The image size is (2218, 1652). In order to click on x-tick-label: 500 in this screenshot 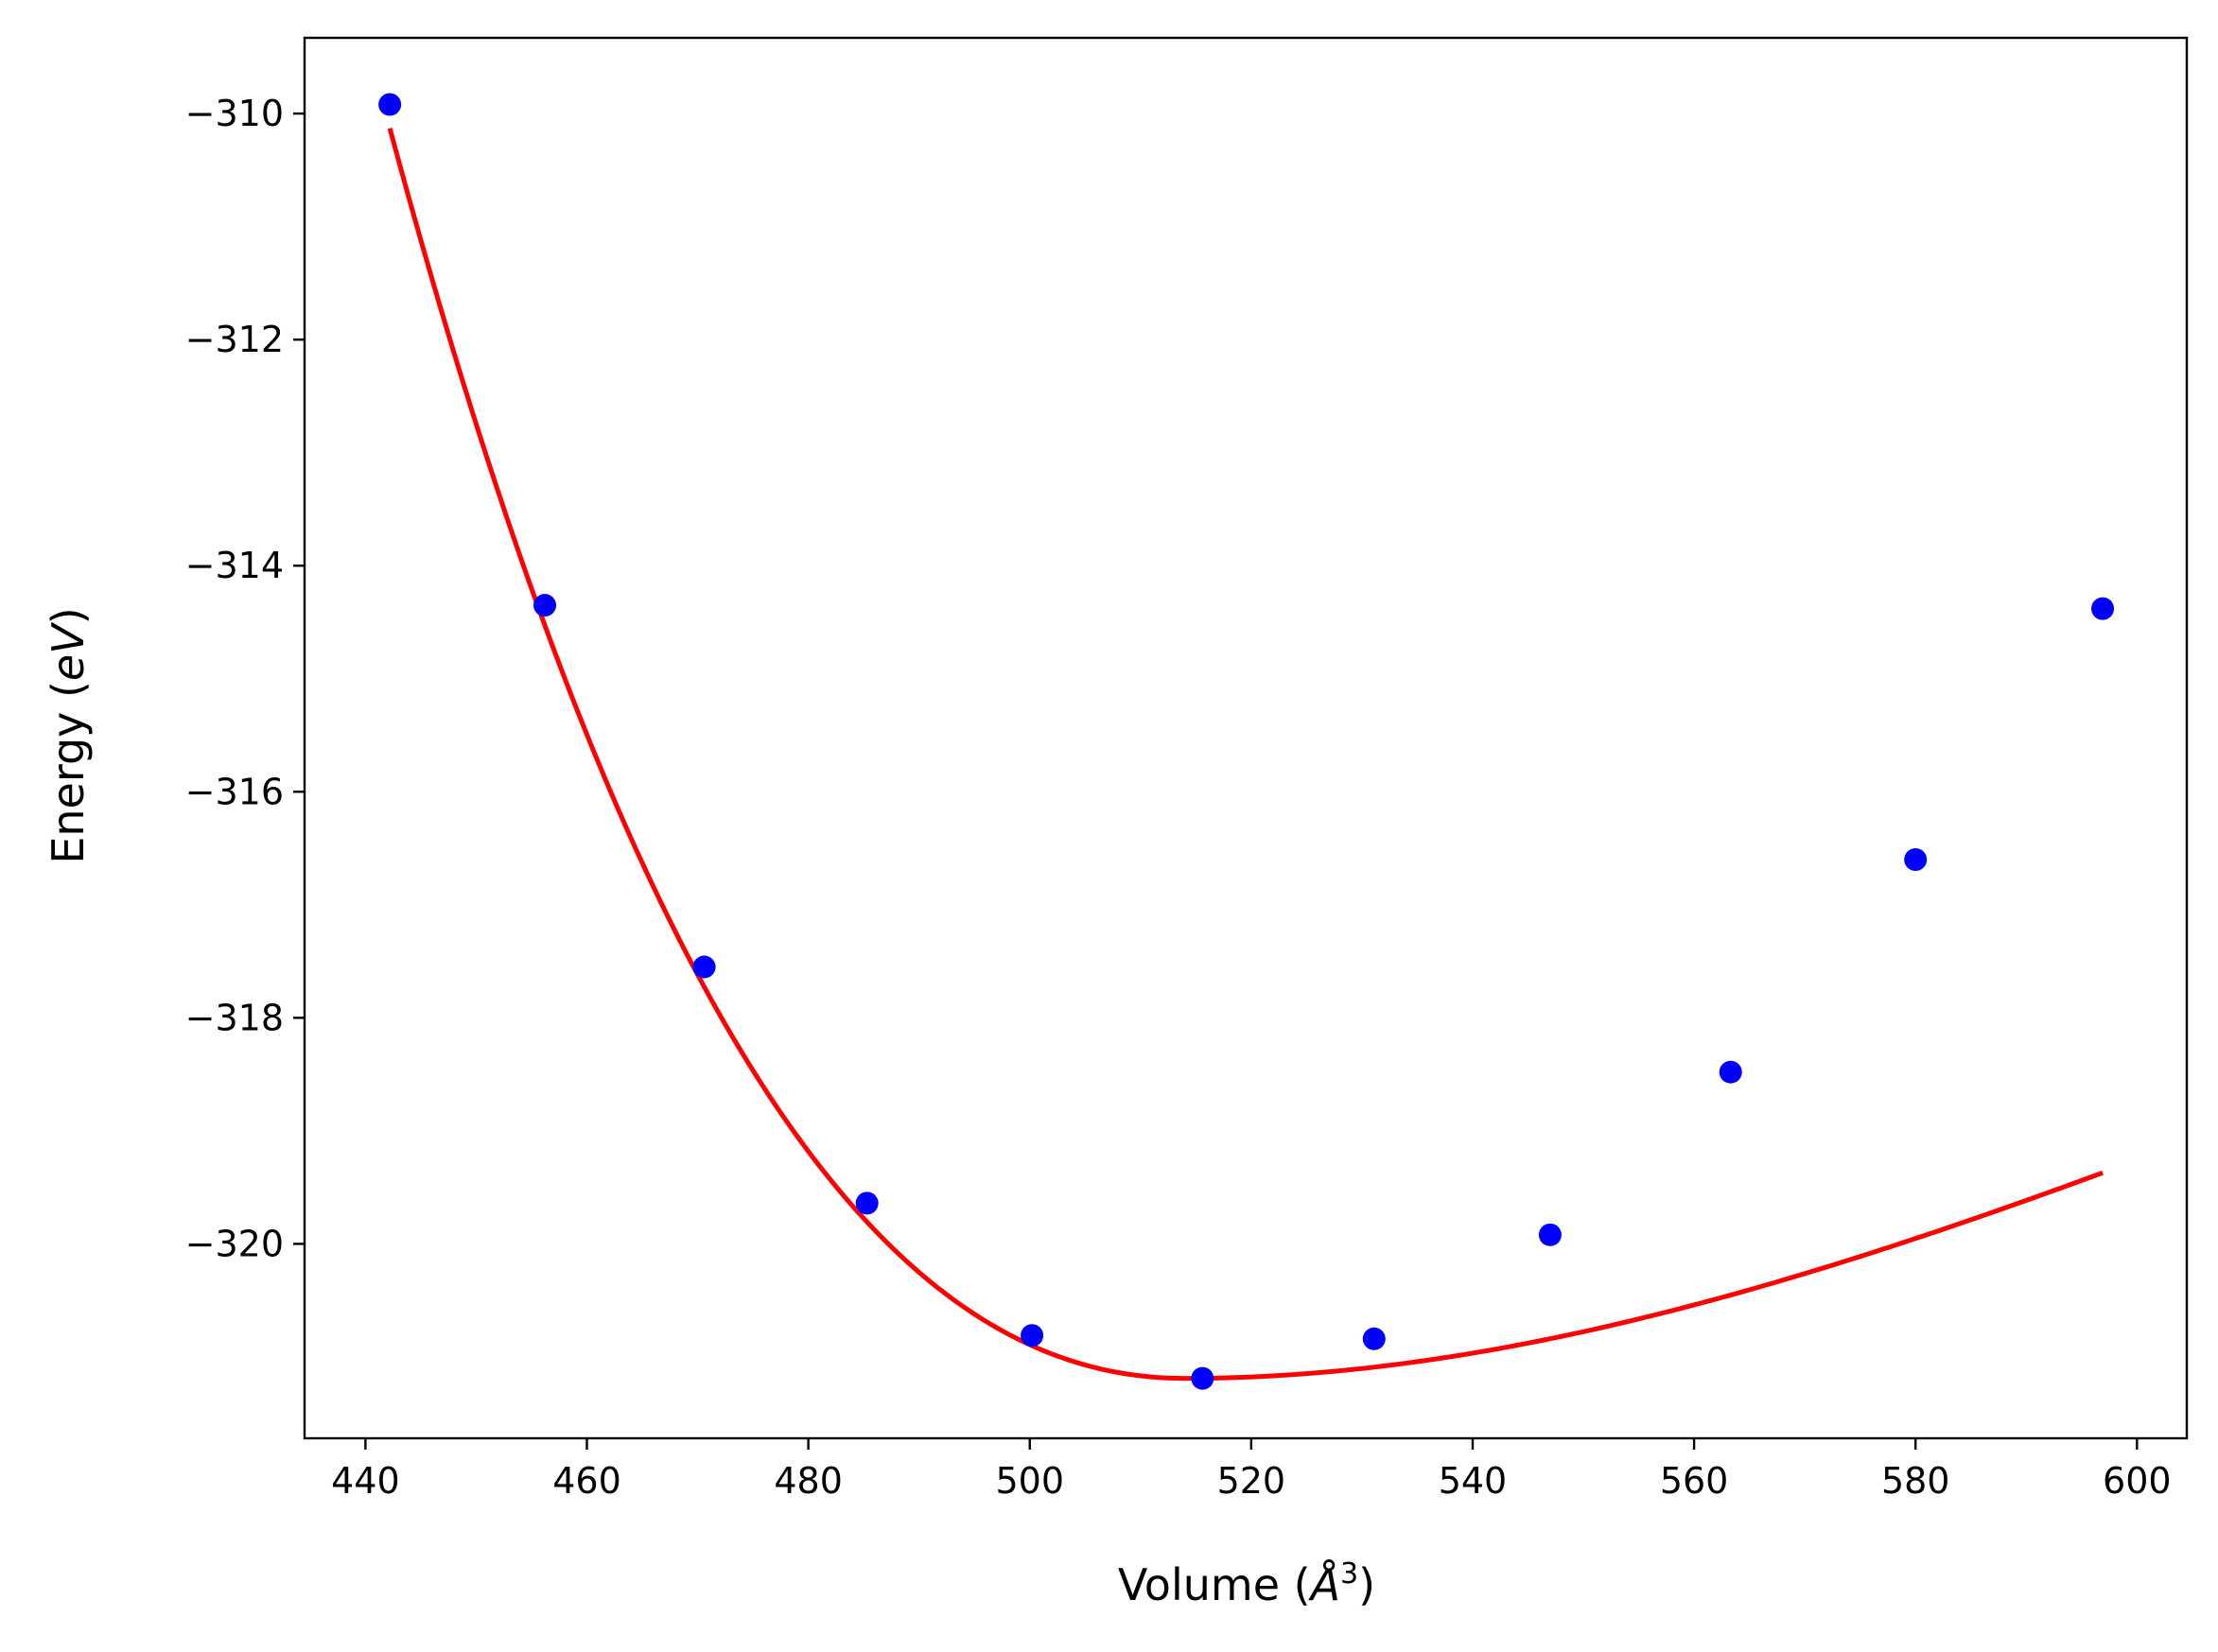, I will do `click(1029, 1481)`.